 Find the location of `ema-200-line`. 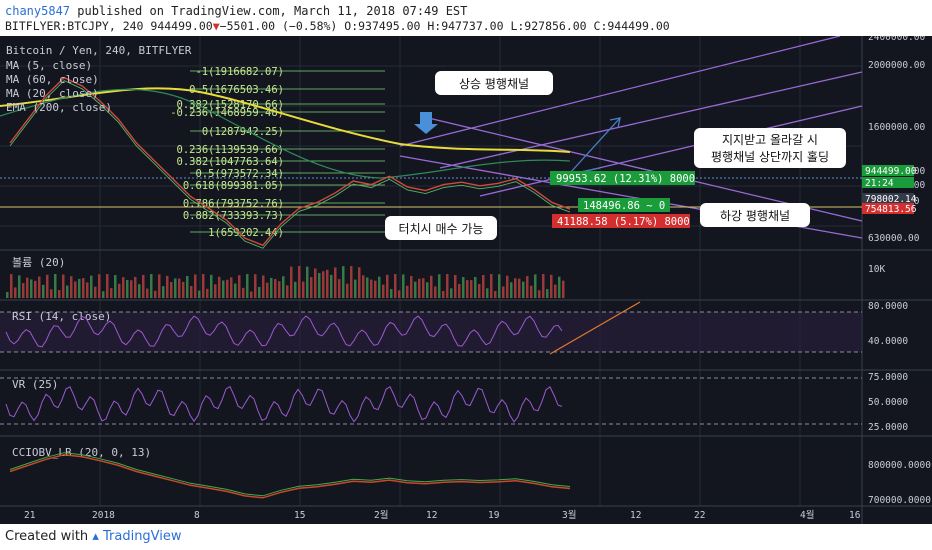

ema-200-line is located at coordinates (285, 120).